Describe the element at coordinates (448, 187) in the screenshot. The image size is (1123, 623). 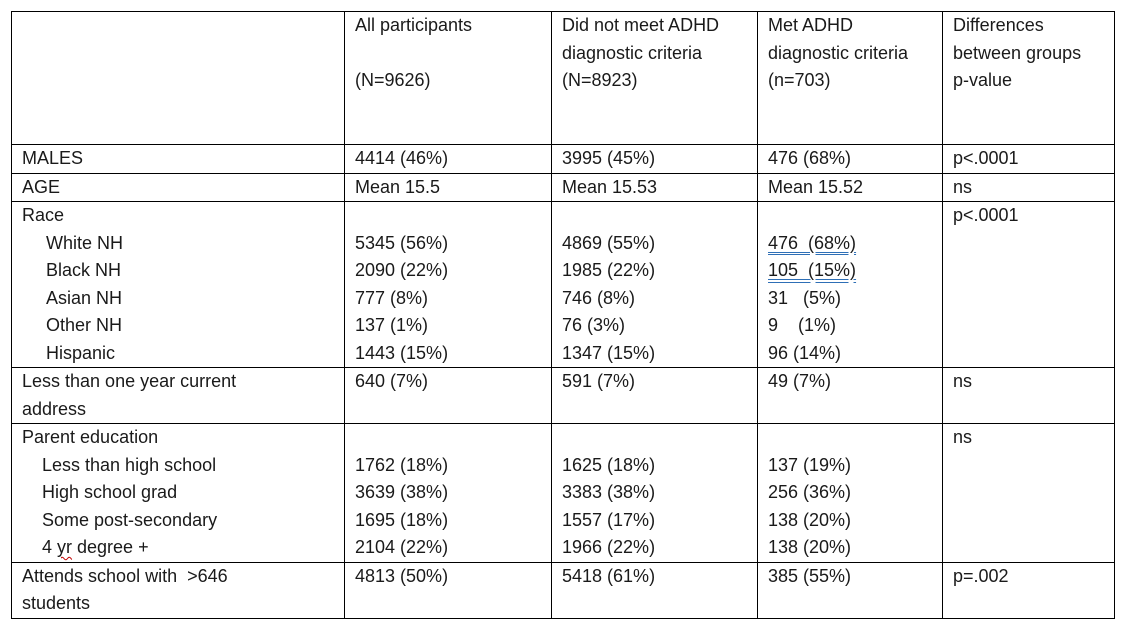
I see `cell-all: Mean 15.5` at that location.